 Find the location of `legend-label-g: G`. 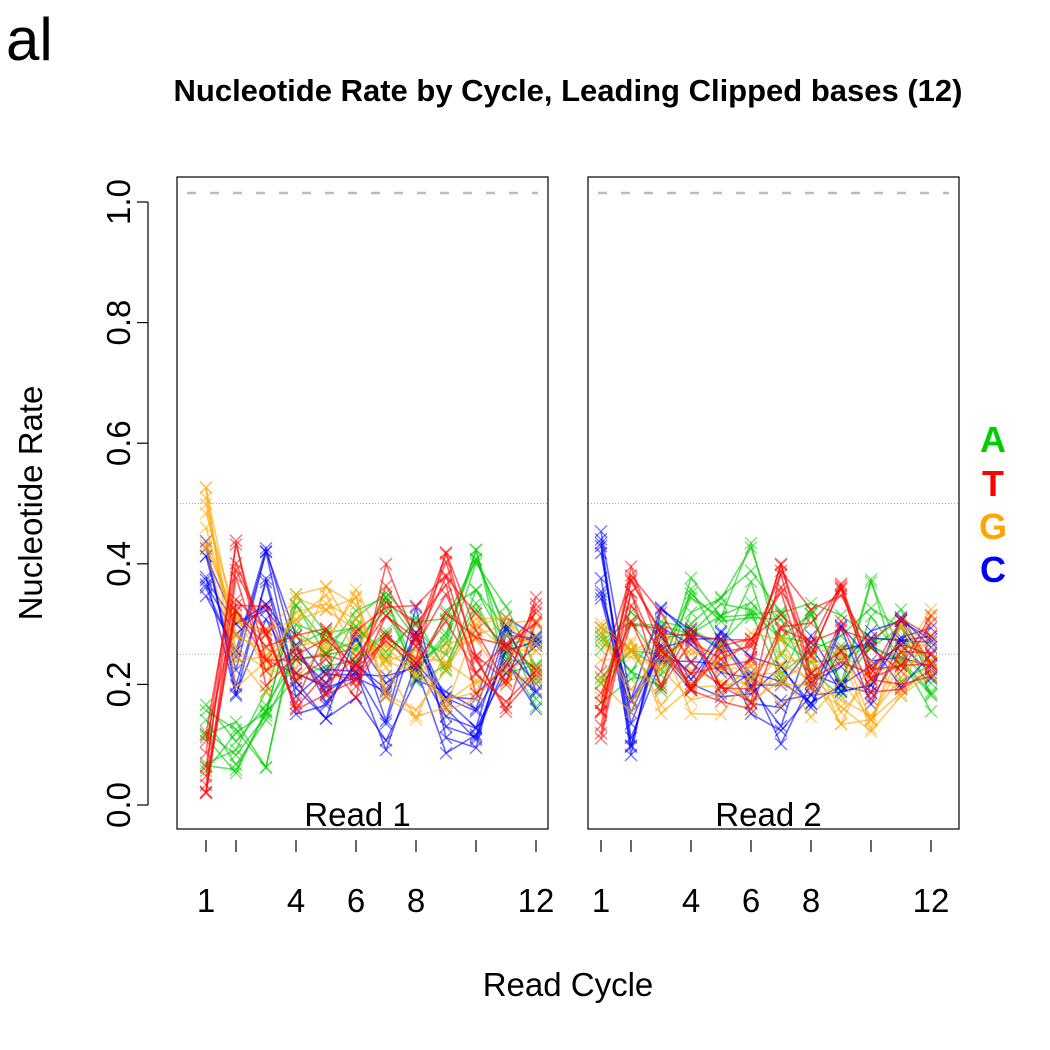

legend-label-g: G is located at coordinates (993, 526).